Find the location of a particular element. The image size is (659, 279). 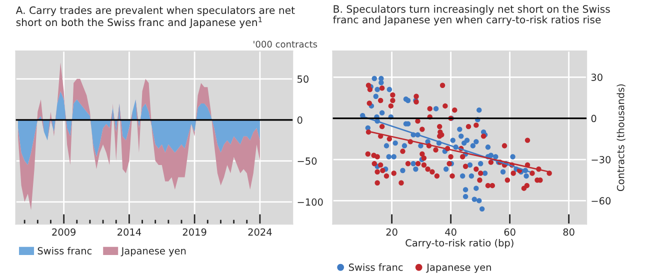

y-tick-label: −50 is located at coordinates (307, 161).